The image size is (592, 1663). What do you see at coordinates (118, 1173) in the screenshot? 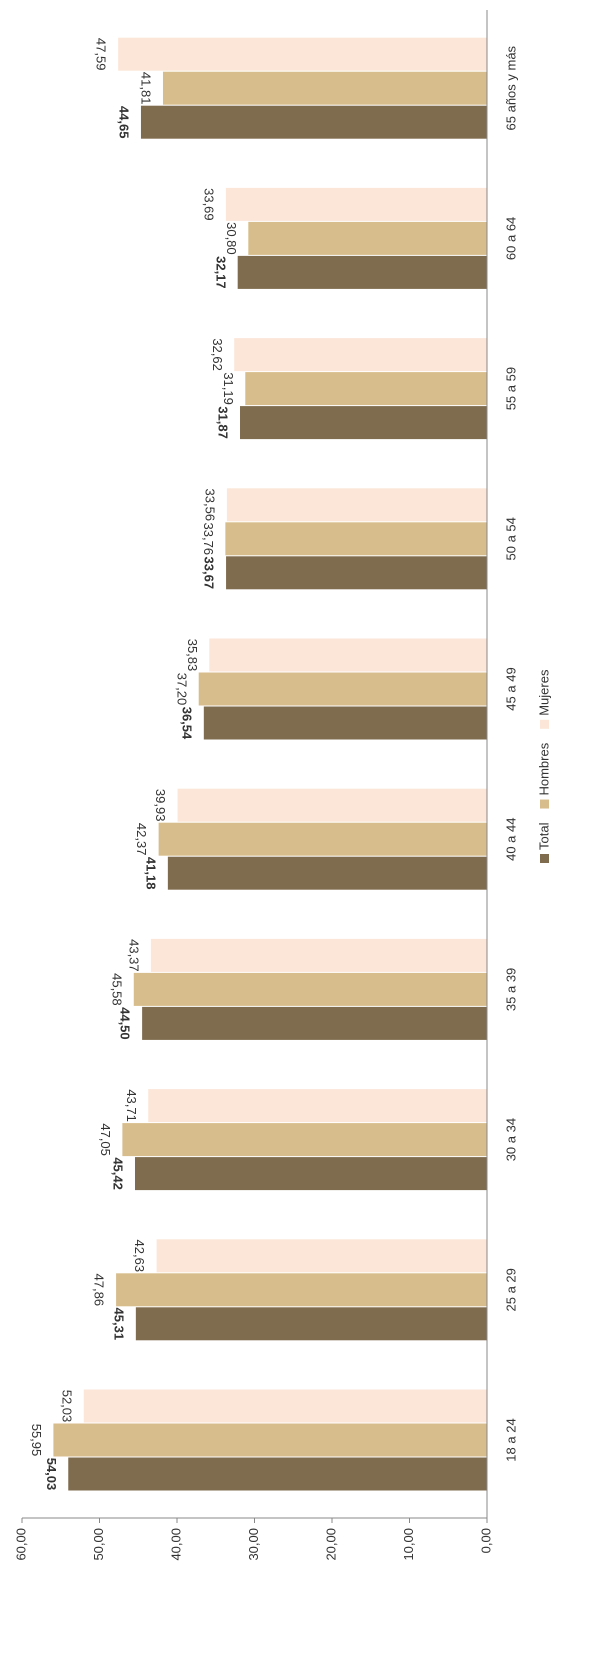
I see `data-label: 45,42` at bounding box center [118, 1173].